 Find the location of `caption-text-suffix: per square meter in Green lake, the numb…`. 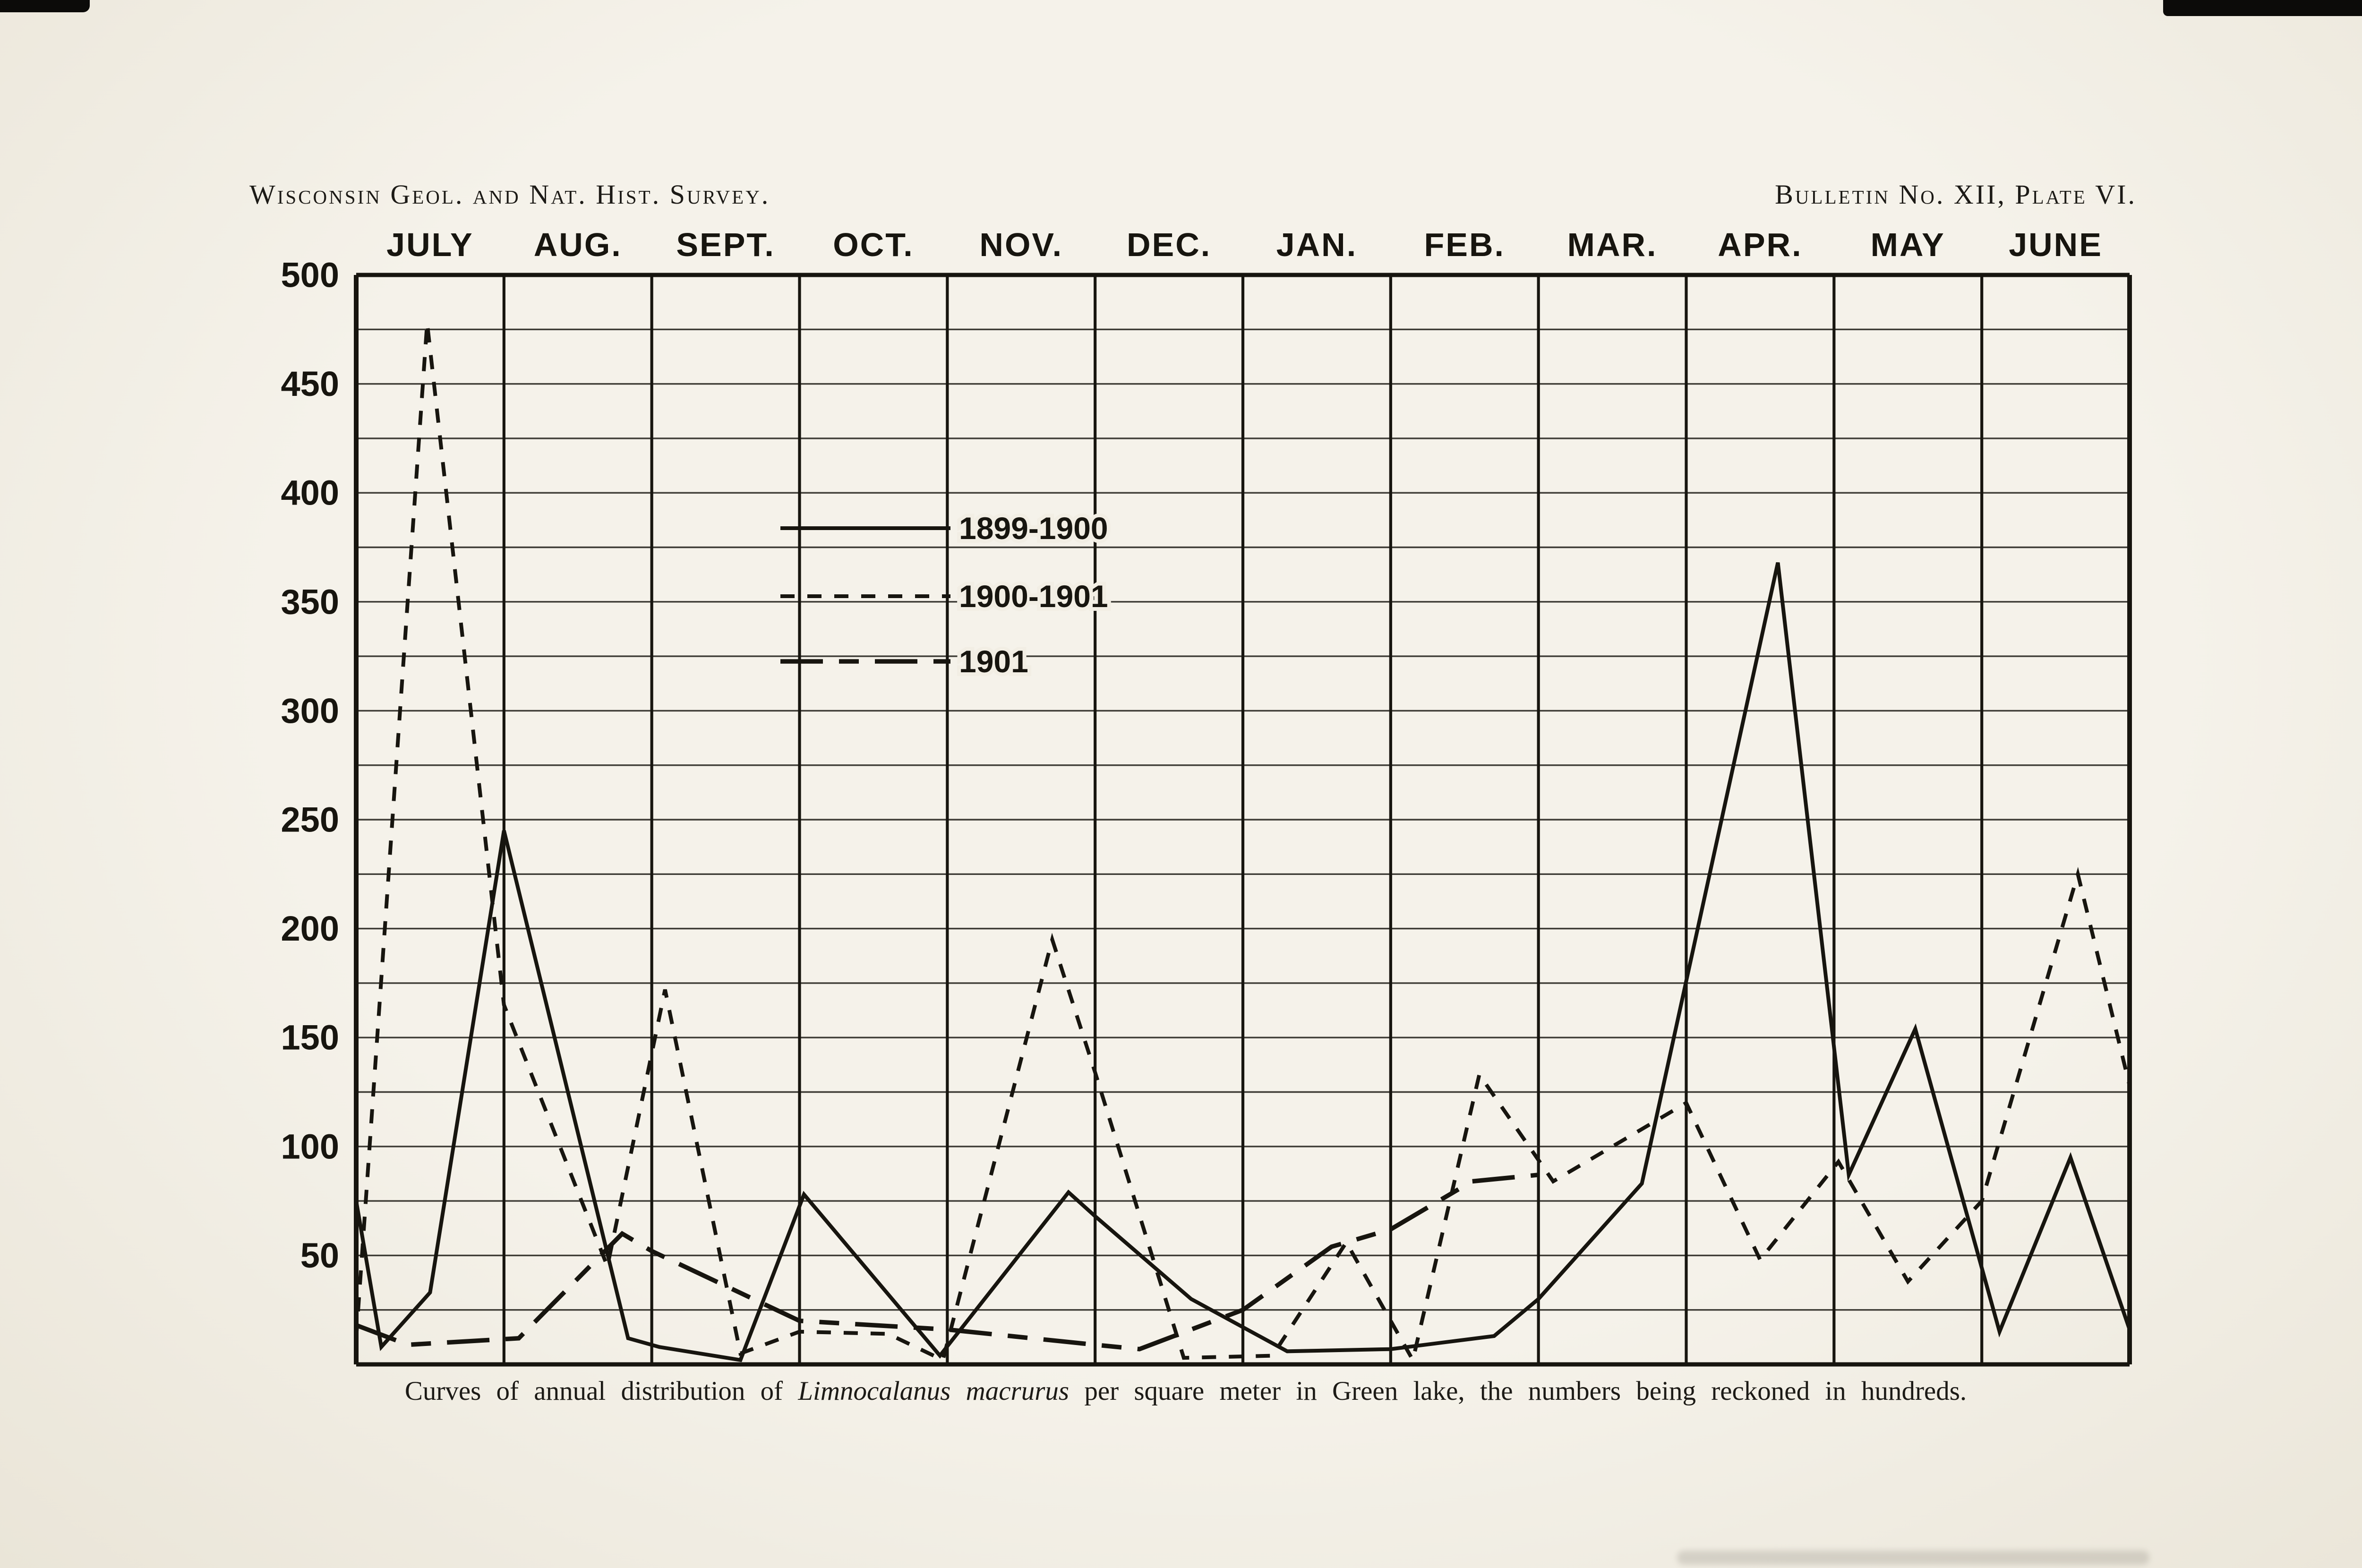

caption-text-suffix: per square meter in Green lake, the numb… is located at coordinates (1518, 1391).